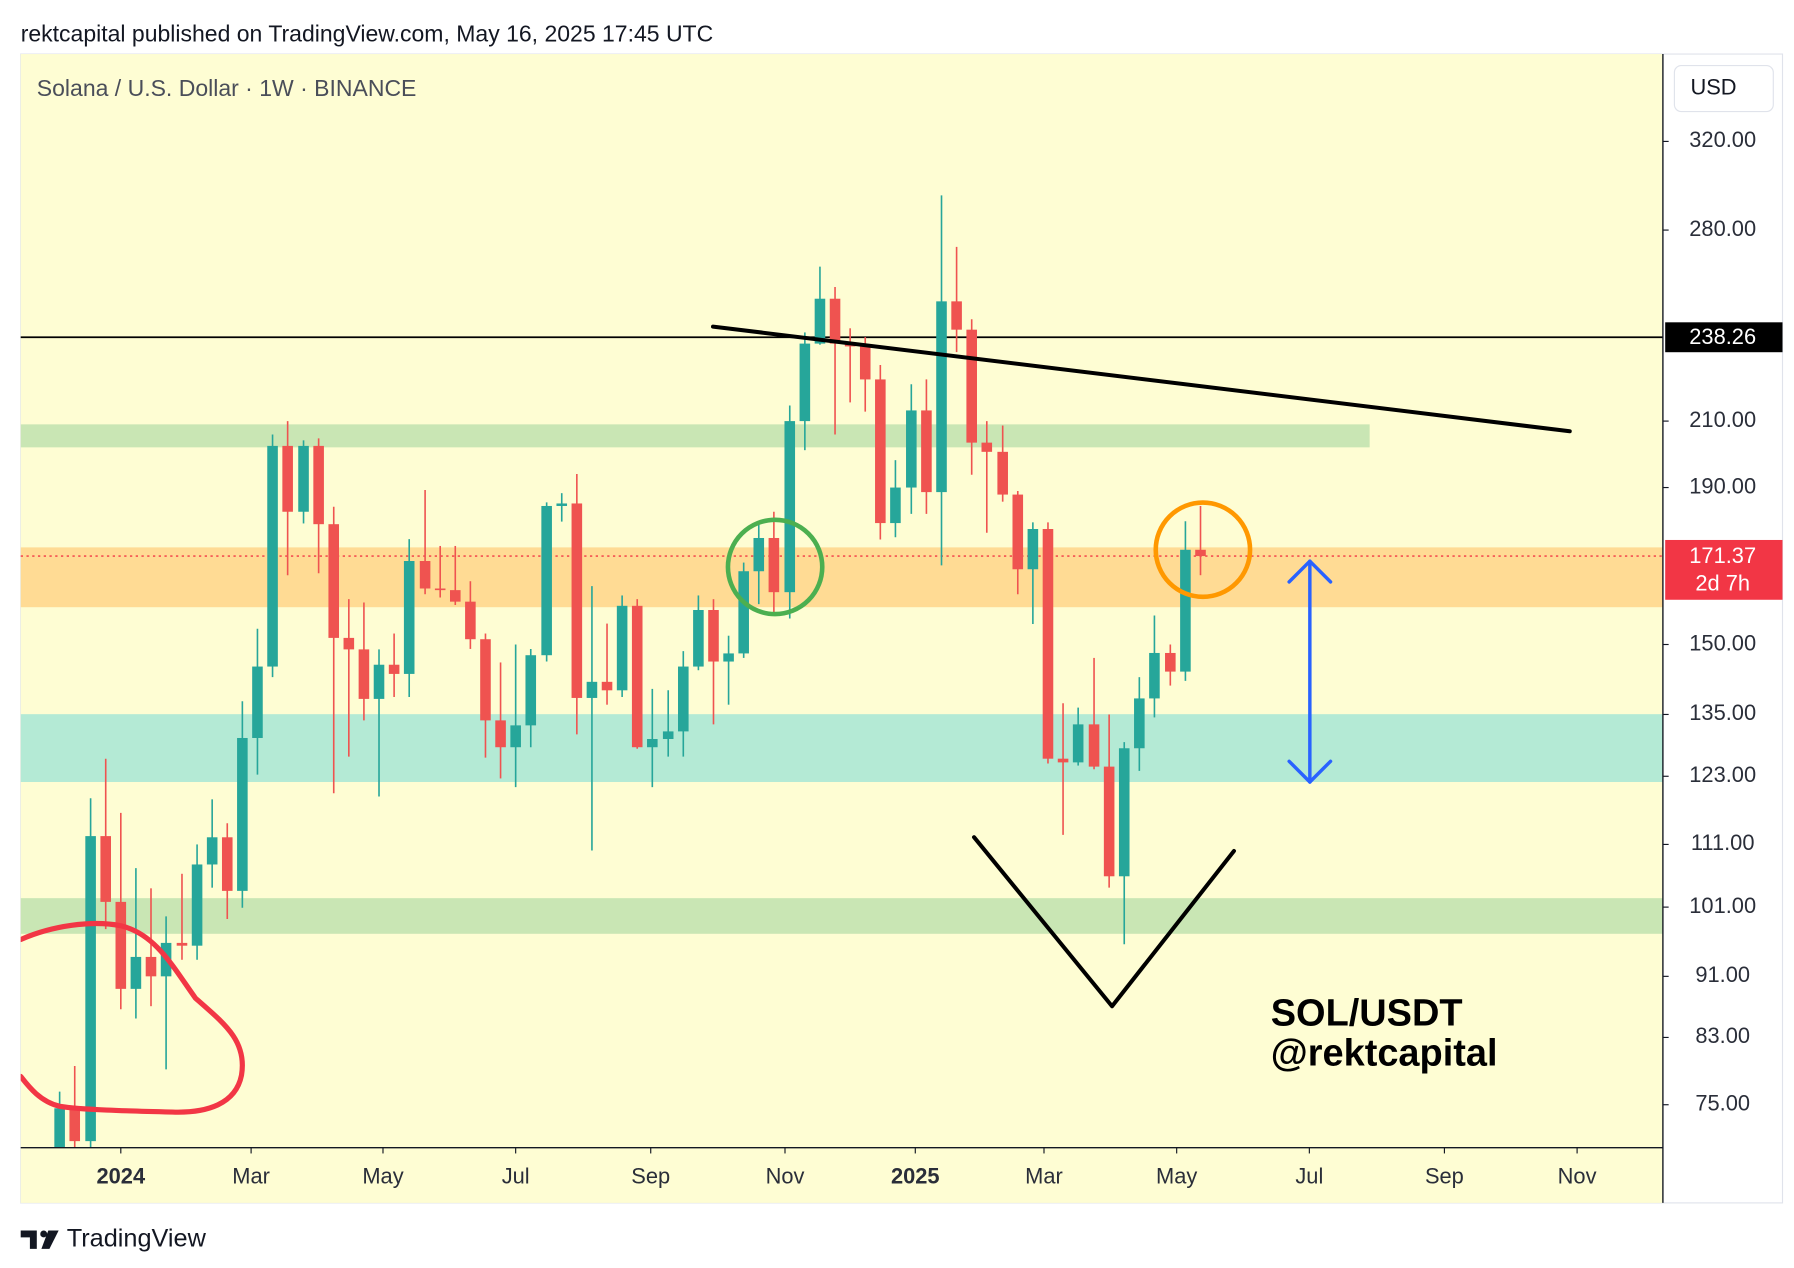  Describe the element at coordinates (1713, 86) in the screenshot. I see `currency-label: USD` at that location.